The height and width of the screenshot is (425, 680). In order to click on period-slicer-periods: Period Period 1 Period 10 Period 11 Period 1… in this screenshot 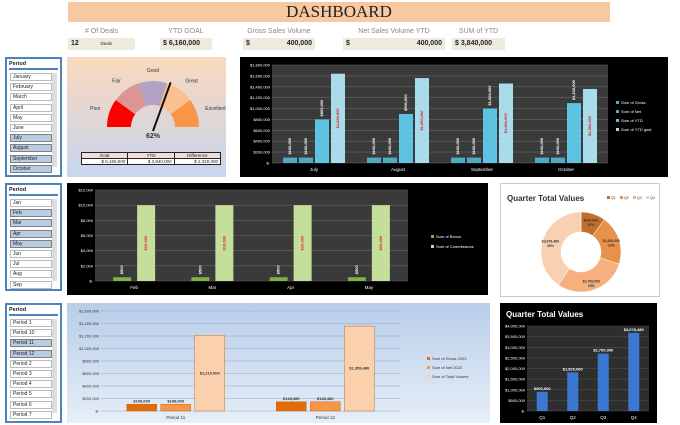, I will do `click(33, 363)`.